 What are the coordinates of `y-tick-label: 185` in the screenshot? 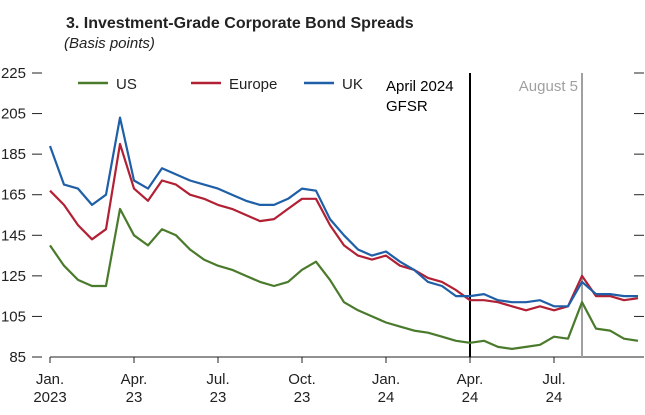 It's located at (13, 154).